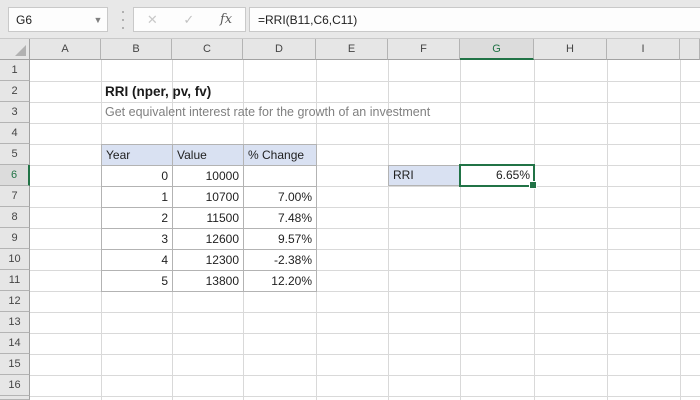 This screenshot has height=400, width=700. I want to click on row-header-8: 8, so click(15, 217).